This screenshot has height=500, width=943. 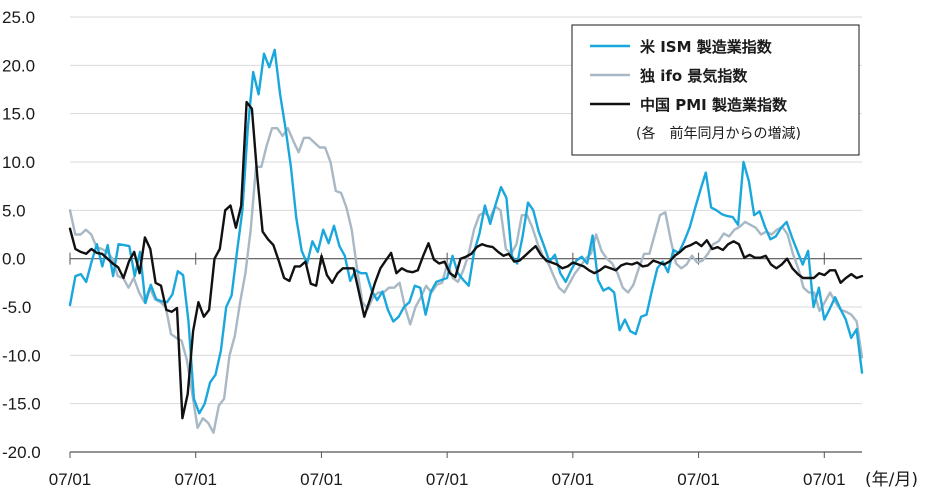 I want to click on x-unit-label: (年/月), so click(x=891, y=480).